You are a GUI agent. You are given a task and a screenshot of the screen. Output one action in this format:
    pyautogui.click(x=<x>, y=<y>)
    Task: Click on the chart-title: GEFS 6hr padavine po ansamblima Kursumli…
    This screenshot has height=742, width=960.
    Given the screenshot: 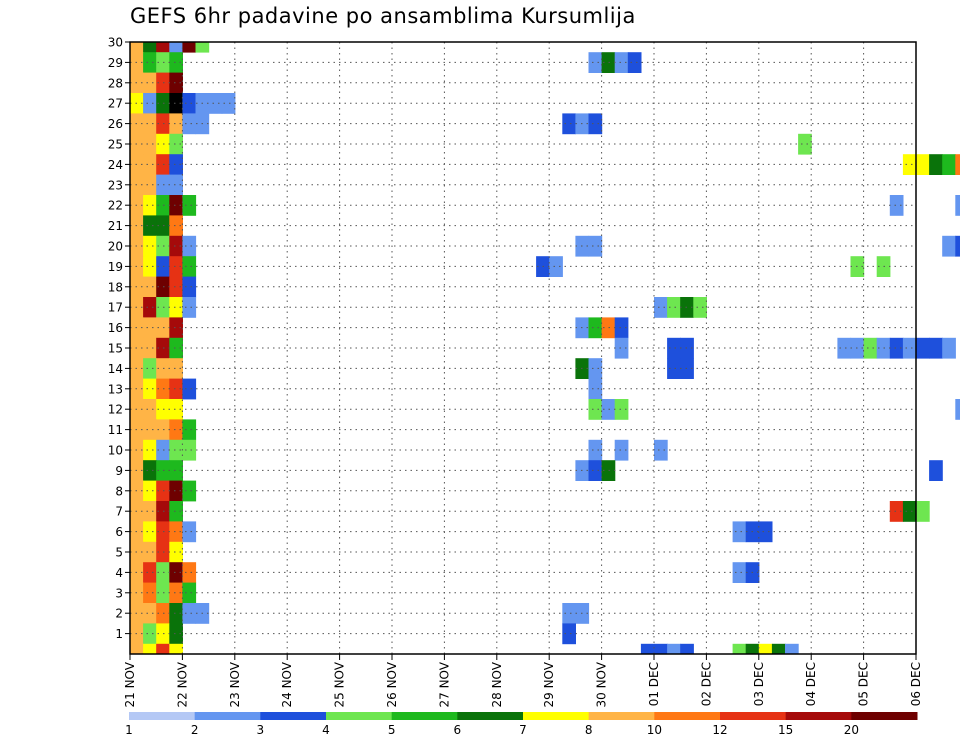 What is the action you would take?
    pyautogui.click(x=383, y=16)
    